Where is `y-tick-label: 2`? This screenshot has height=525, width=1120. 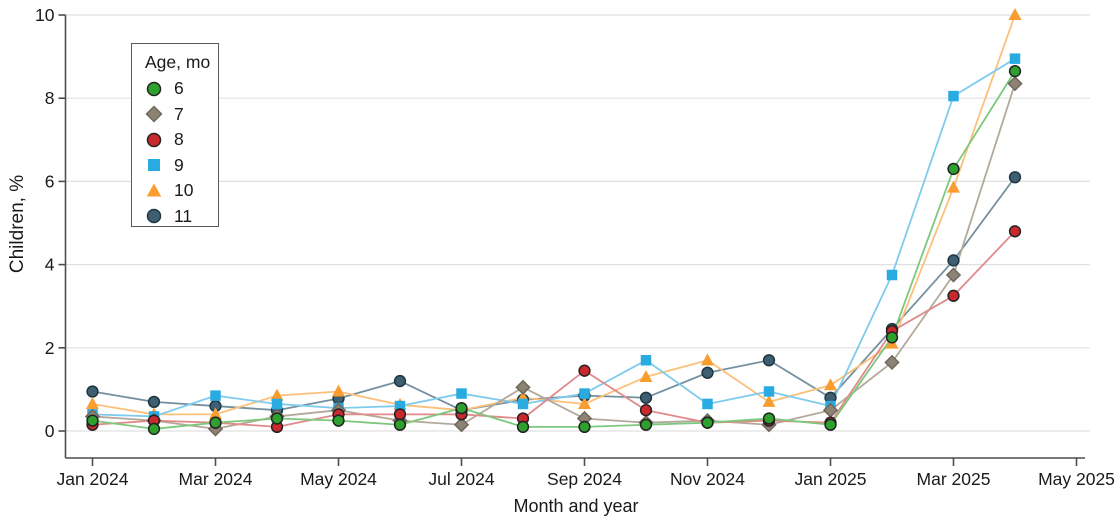
y-tick-label: 2 is located at coordinates (50, 348).